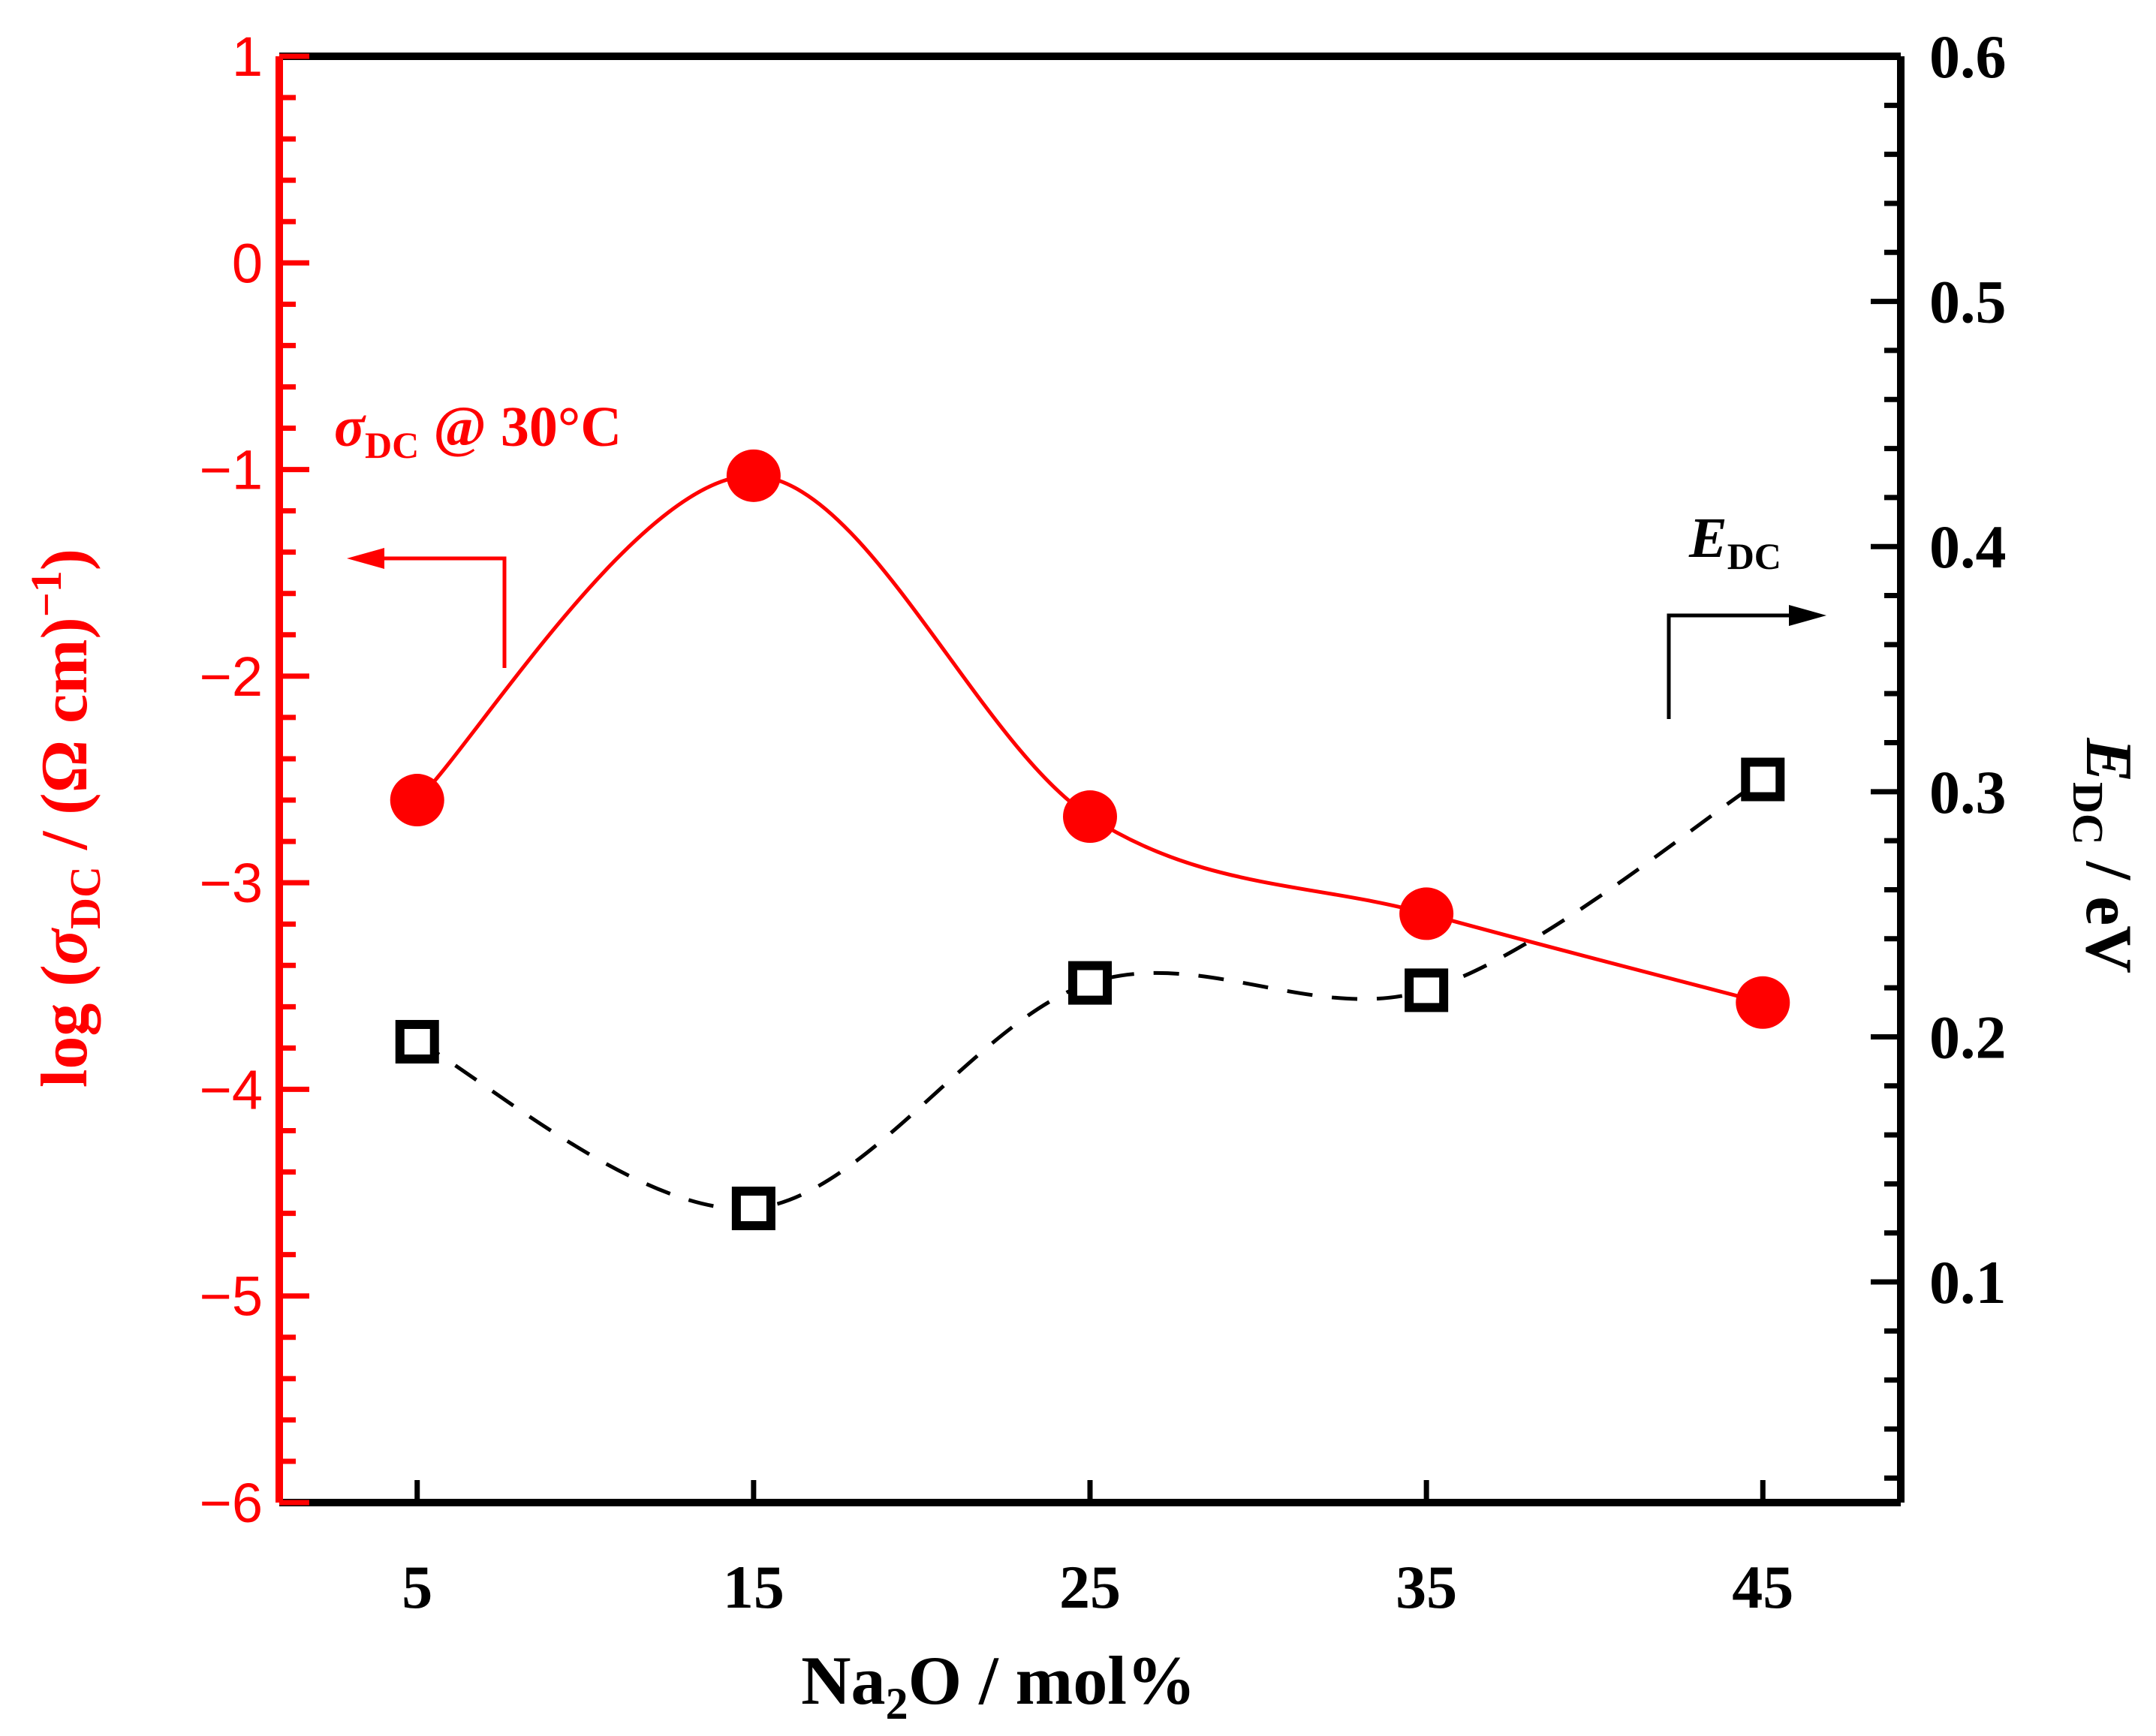  What do you see at coordinates (231, 470) in the screenshot?
I see `left-tick-label: −1` at bounding box center [231, 470].